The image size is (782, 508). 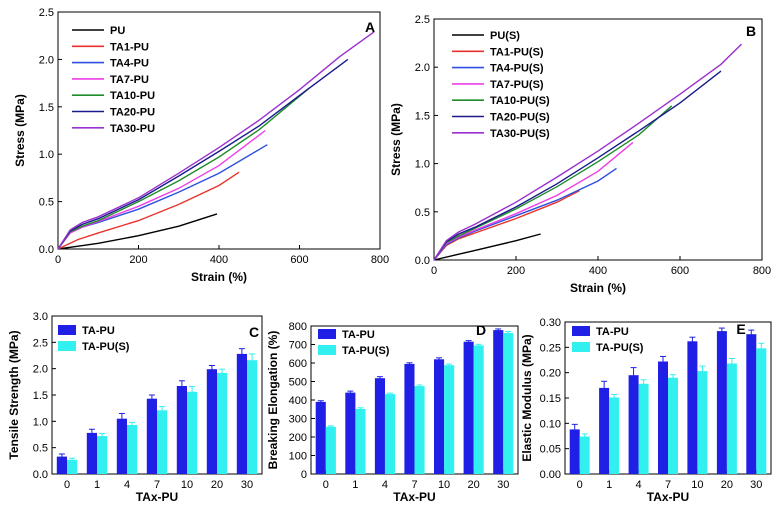 I want to click on legend-label: TA30-PU(S), so click(x=520, y=134).